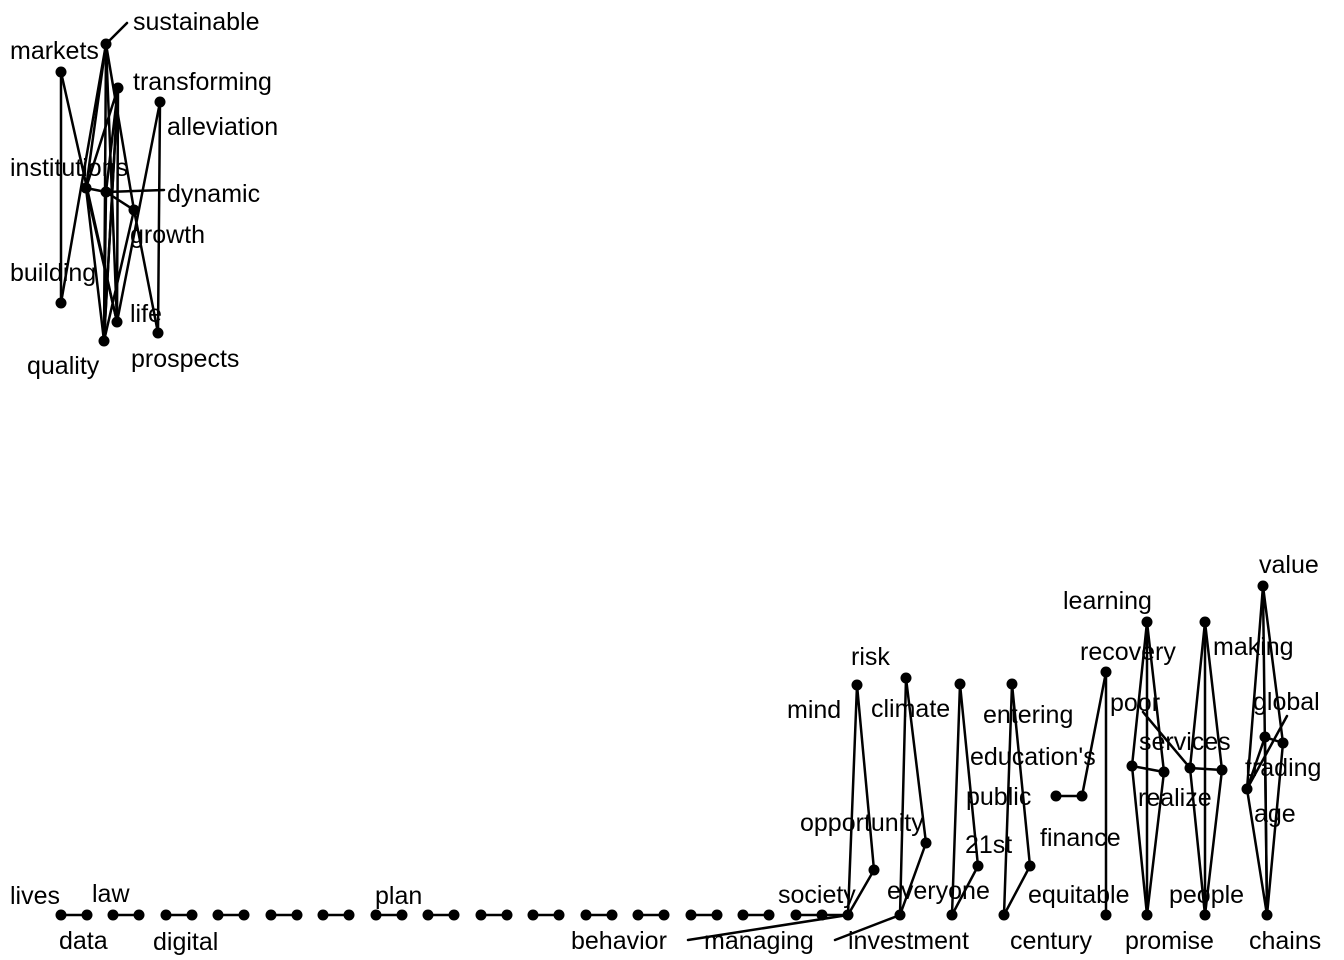 The height and width of the screenshot is (960, 1344). What do you see at coordinates (398, 896) in the screenshot?
I see `node-label-plan: plan` at bounding box center [398, 896].